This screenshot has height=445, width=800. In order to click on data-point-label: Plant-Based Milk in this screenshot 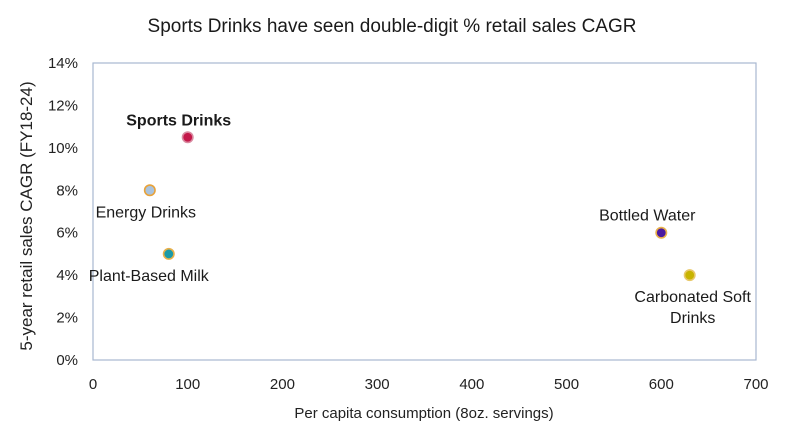, I will do `click(149, 276)`.